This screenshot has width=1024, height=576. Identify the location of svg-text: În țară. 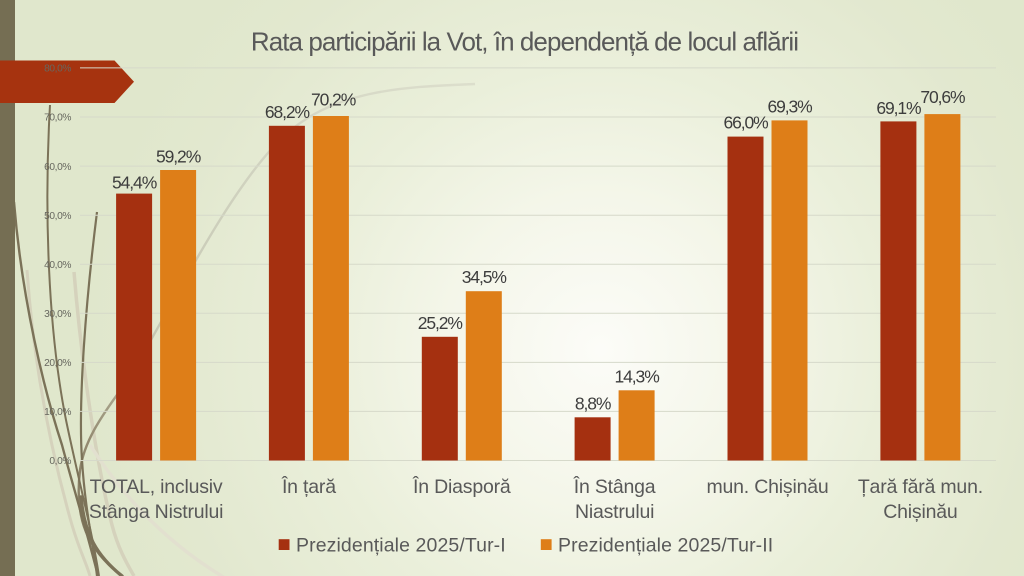
(308, 486).